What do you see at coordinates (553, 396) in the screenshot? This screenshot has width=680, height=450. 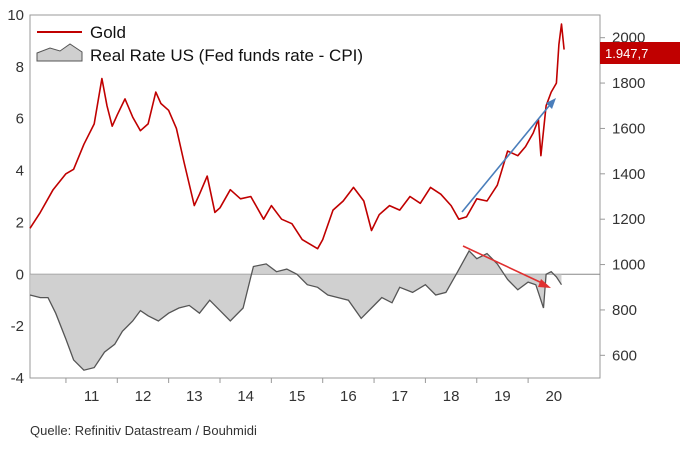 I see `x-tick-label: 20` at bounding box center [553, 396].